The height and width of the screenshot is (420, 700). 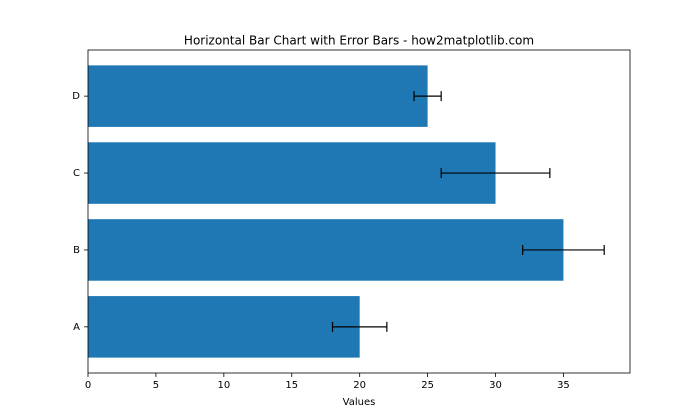 What do you see at coordinates (76, 173) in the screenshot?
I see `y-tick-label: C` at bounding box center [76, 173].